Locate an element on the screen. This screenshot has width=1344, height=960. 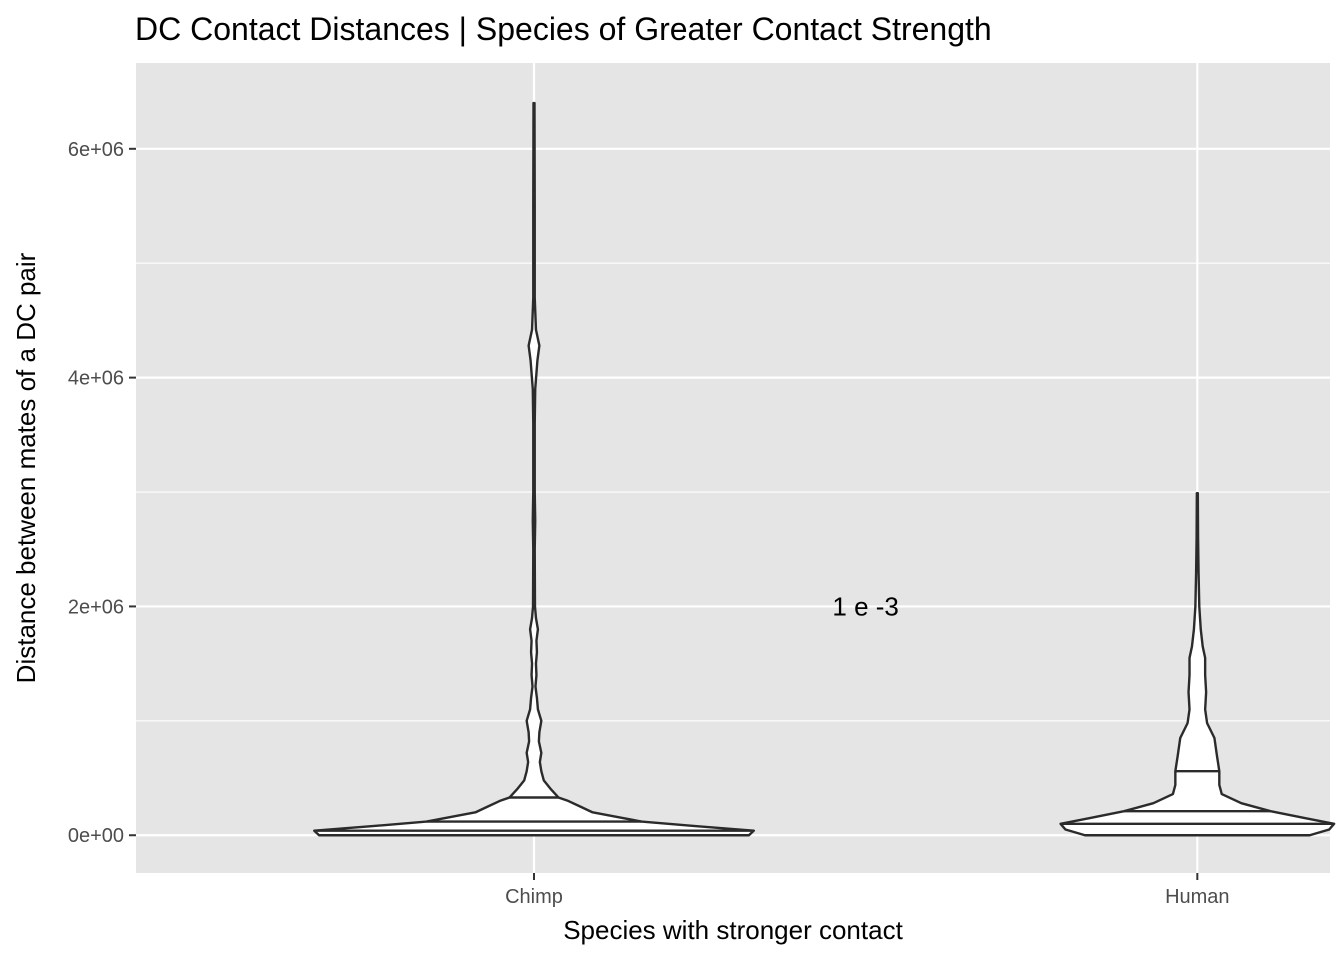
x-tick-label: Chimp is located at coordinates (534, 897).